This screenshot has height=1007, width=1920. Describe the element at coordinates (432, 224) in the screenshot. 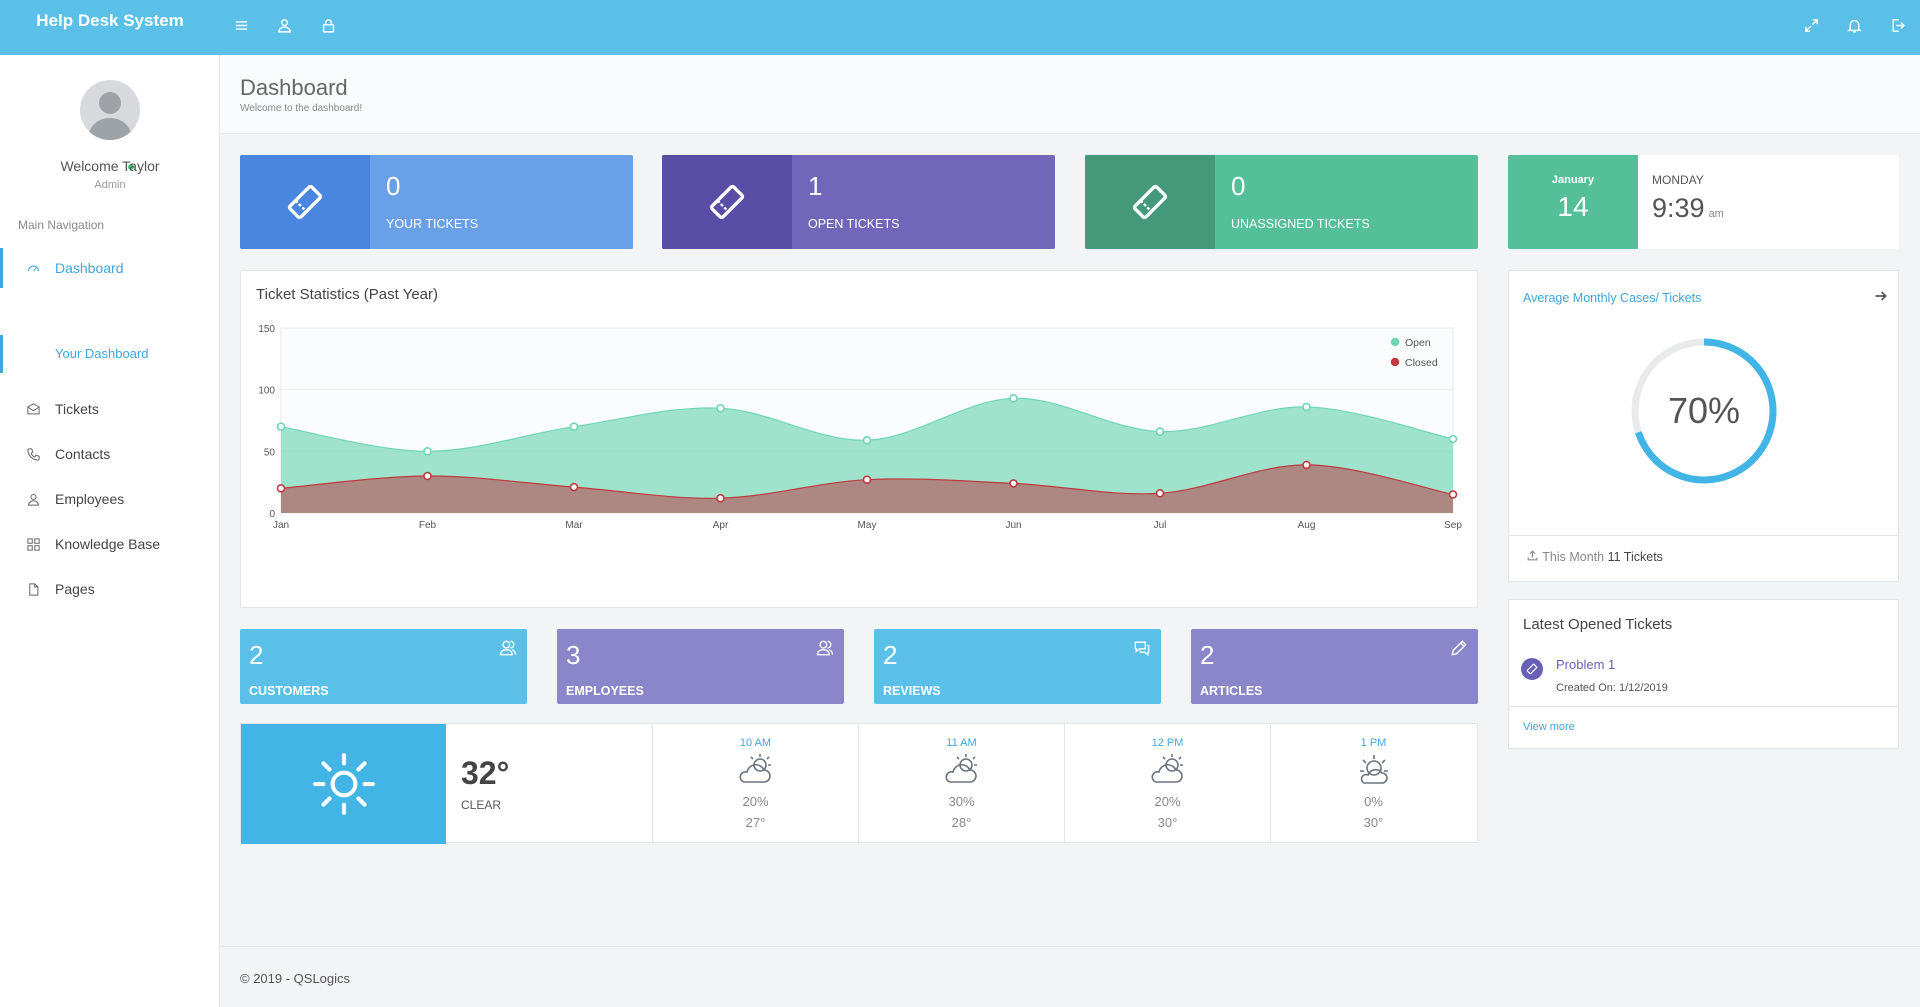

I see `stat-label: YOUR TICKETS` at that location.